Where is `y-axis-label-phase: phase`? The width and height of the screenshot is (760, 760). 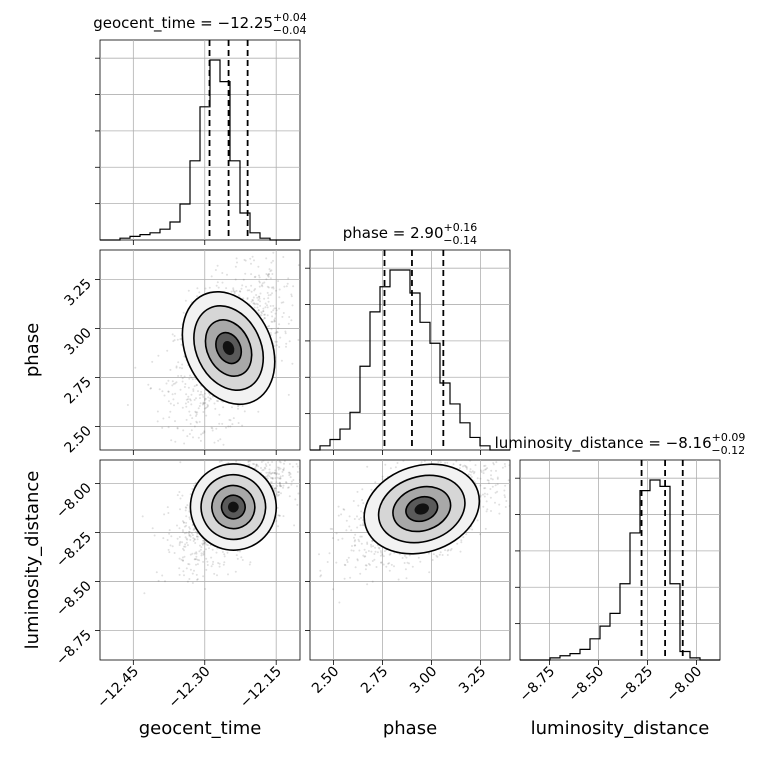
y-axis-label-phase: phase is located at coordinates (32, 350).